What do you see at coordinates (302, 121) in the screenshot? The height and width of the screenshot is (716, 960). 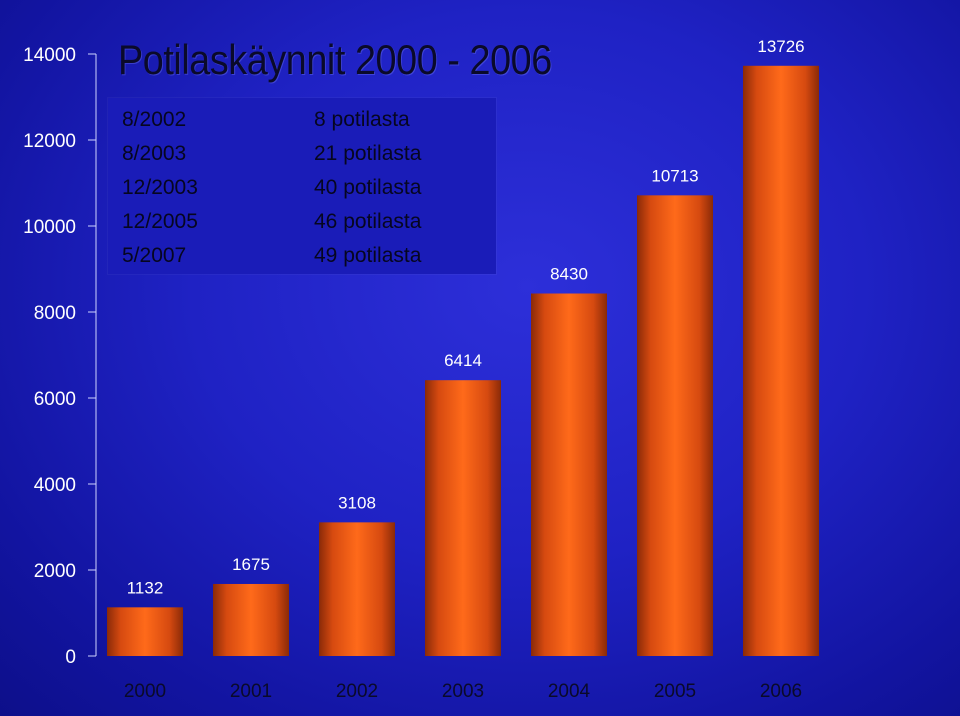 I see `annotation-row: 8/2002 8 potilasta` at bounding box center [302, 121].